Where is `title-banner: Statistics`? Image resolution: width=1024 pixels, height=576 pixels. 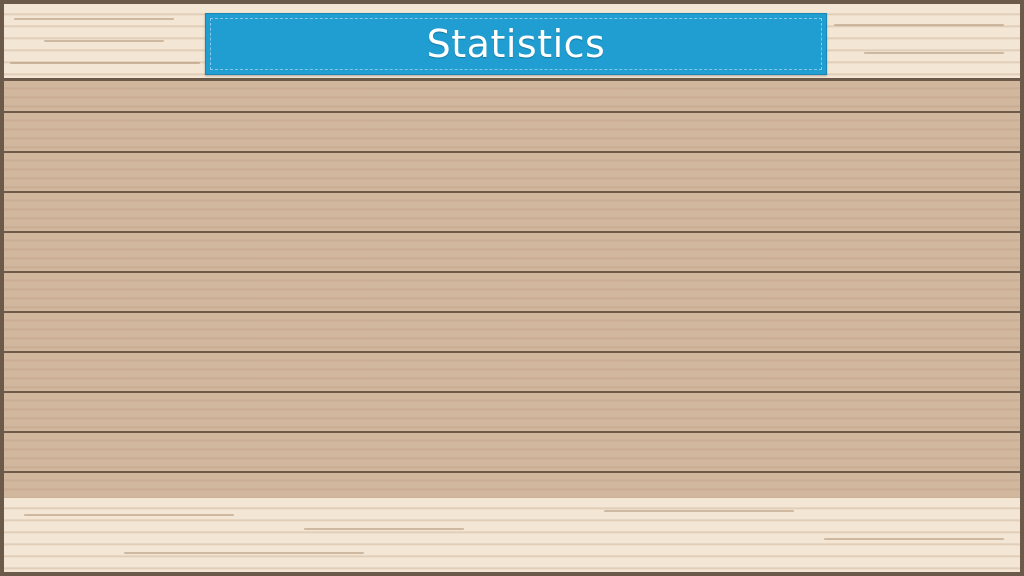 title-banner: Statistics is located at coordinates (516, 44).